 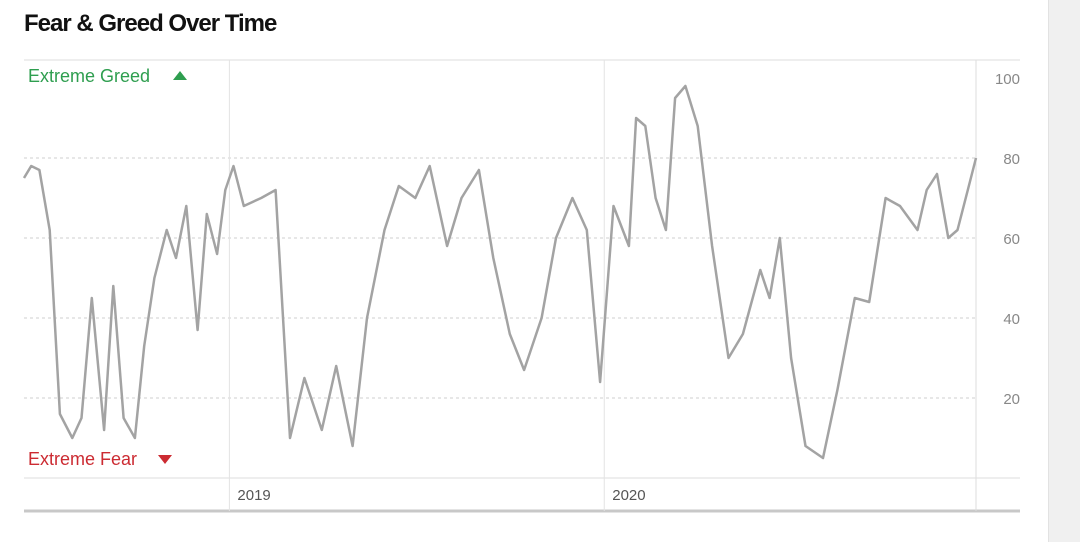 What do you see at coordinates (1011, 159) in the screenshot?
I see `y-tick-label: 80` at bounding box center [1011, 159].